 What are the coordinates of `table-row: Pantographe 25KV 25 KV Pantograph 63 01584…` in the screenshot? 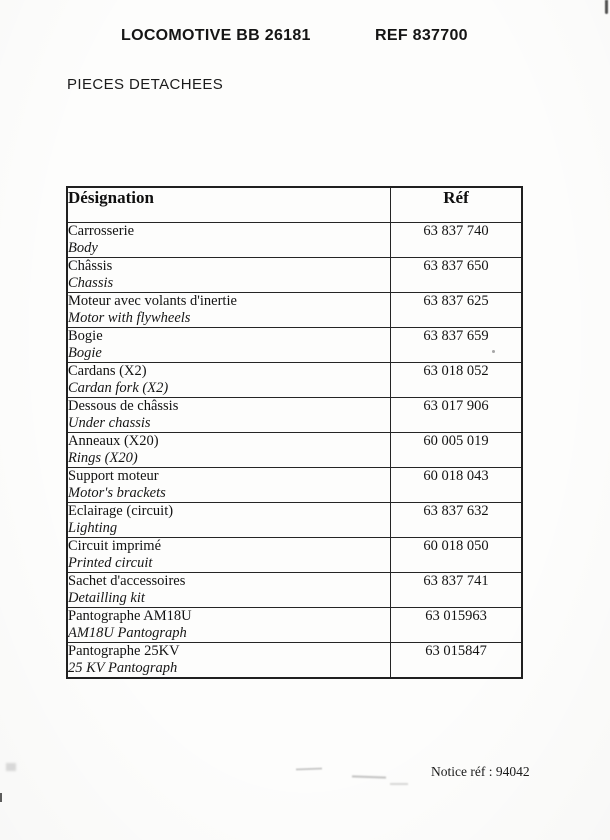 It's located at (294, 660).